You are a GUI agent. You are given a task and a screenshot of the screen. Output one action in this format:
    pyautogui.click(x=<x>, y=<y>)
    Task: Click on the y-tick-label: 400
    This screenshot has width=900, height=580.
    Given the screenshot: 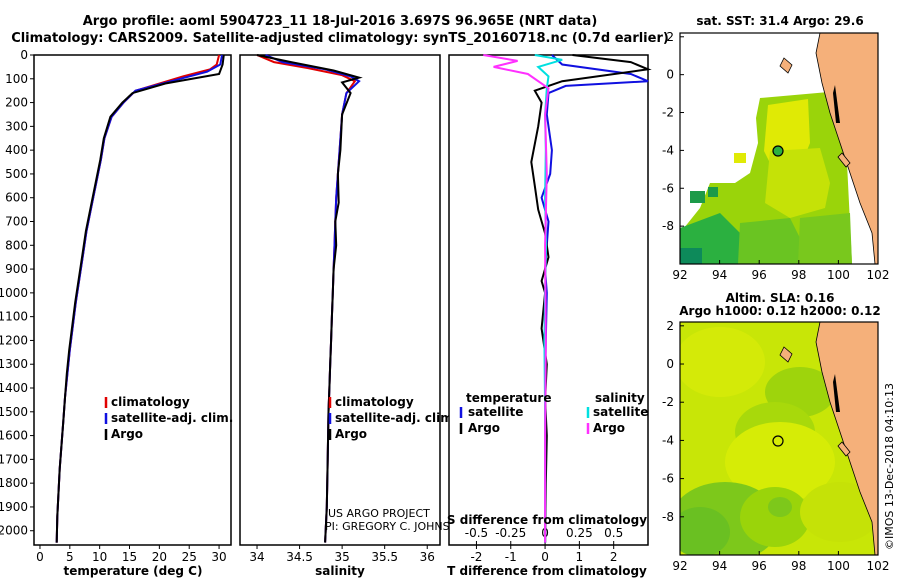 What is the action you would take?
    pyautogui.click(x=16, y=150)
    